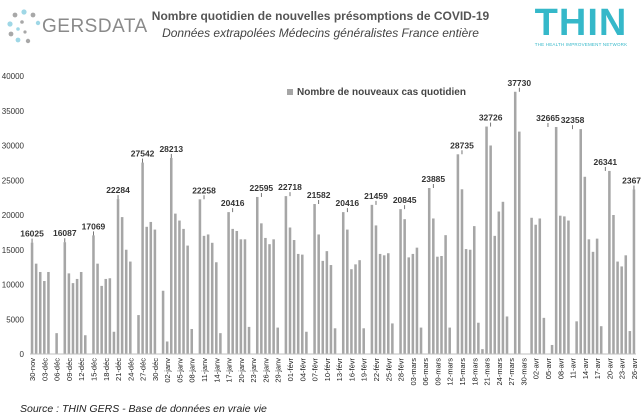  What do you see at coordinates (204, 294) in the screenshot?
I see `bar-11-janv` at bounding box center [204, 294].